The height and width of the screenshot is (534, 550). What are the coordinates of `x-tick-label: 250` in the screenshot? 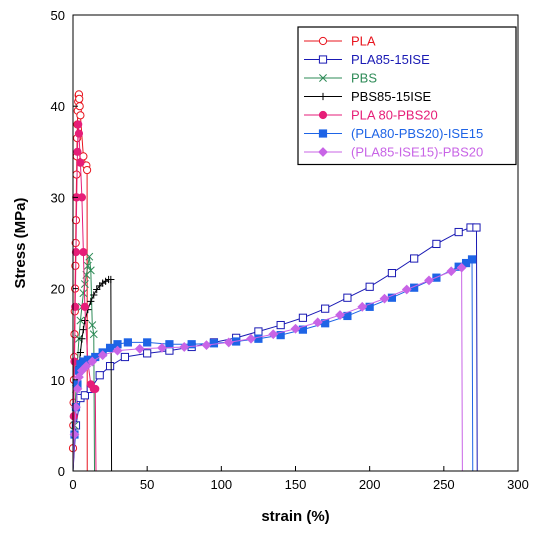 It's located at (444, 484).